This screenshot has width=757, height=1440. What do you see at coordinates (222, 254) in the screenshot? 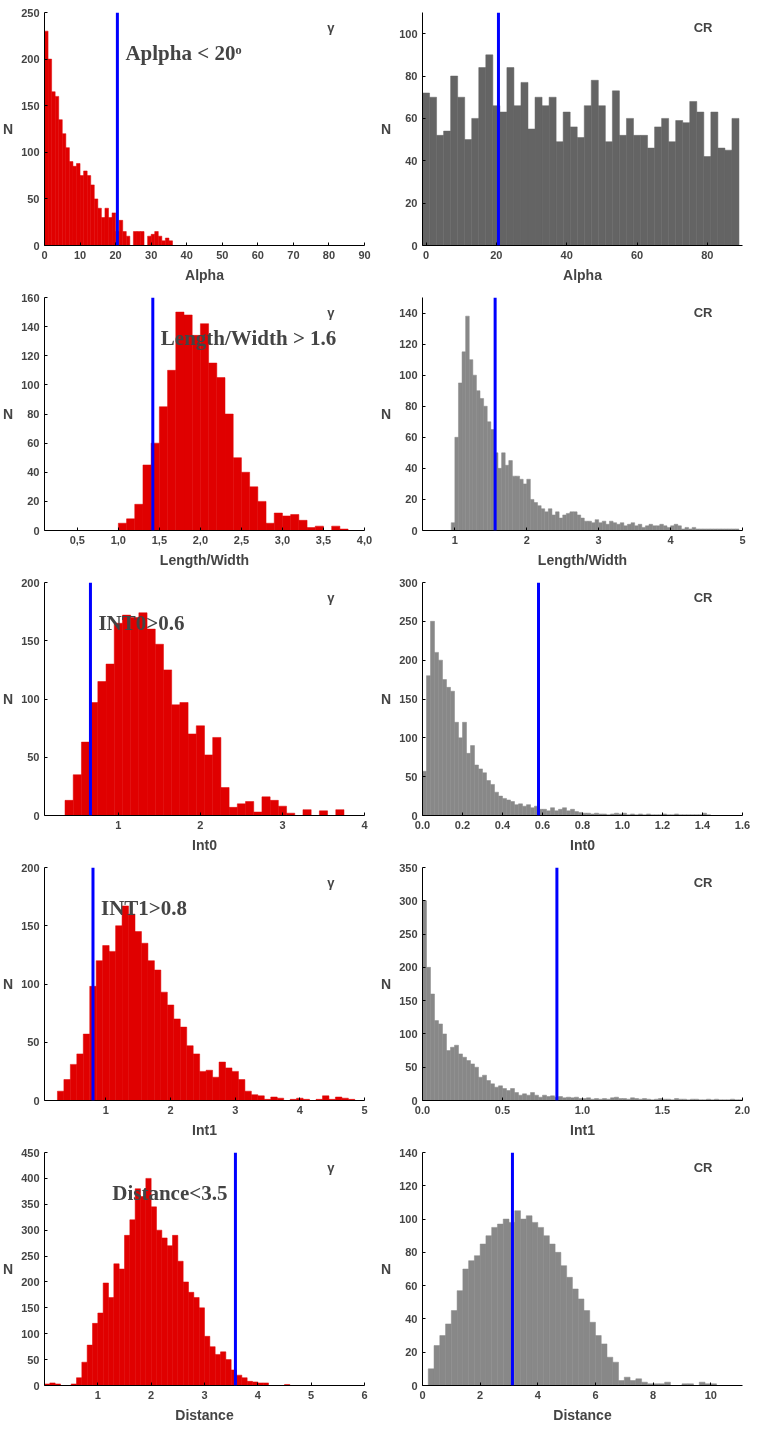
I see `x-tick-label: 50` at bounding box center [222, 254].